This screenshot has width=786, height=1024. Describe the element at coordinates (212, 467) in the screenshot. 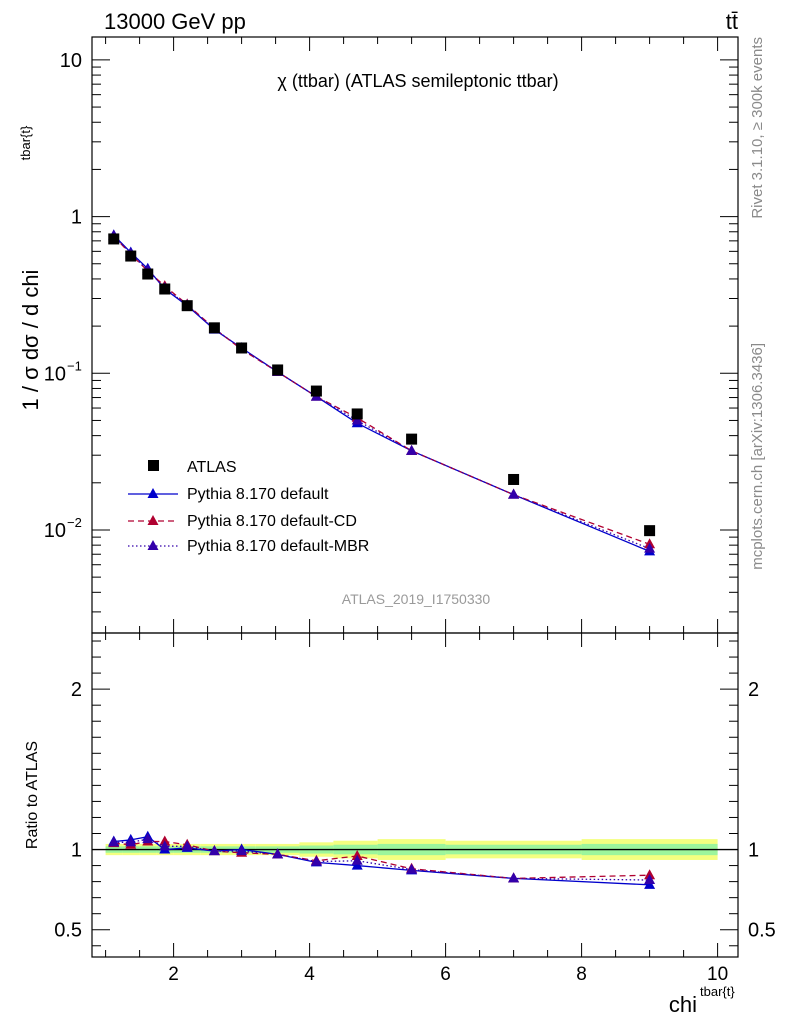

I see `legend-label-data: ATLAS` at that location.